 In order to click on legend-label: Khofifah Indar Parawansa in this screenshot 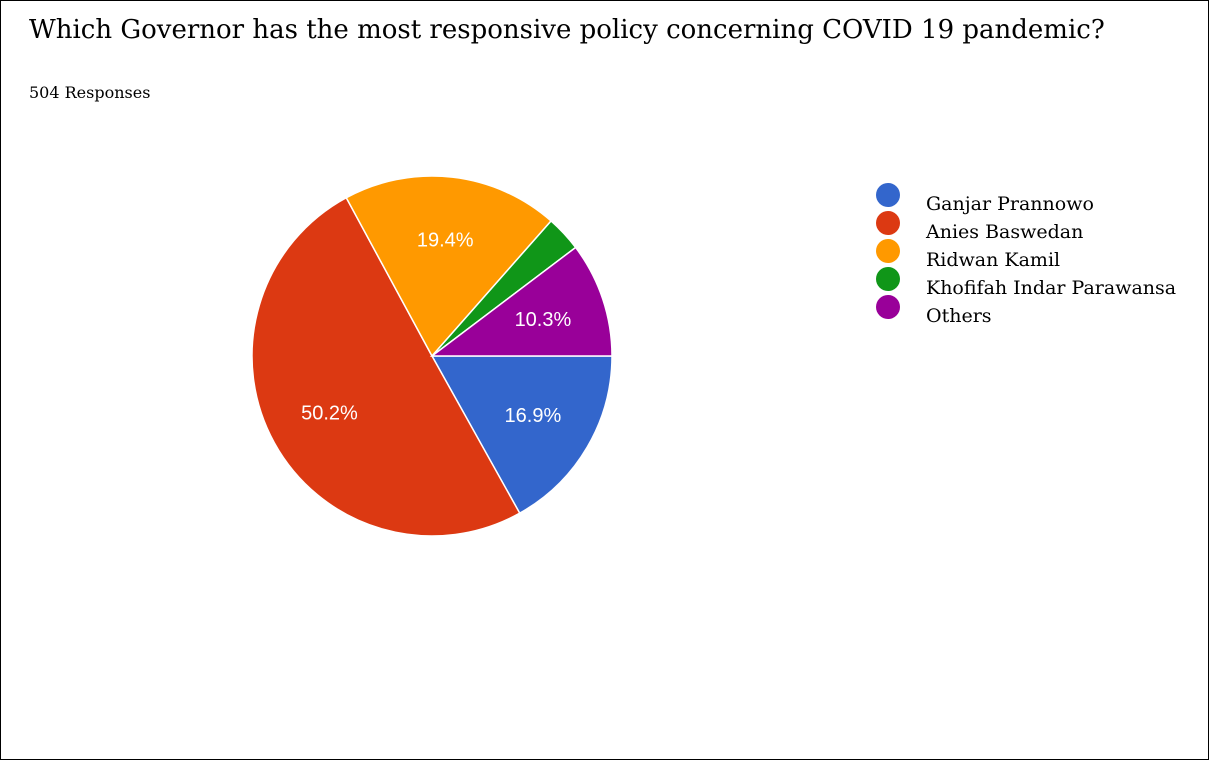, I will do `click(1051, 288)`.